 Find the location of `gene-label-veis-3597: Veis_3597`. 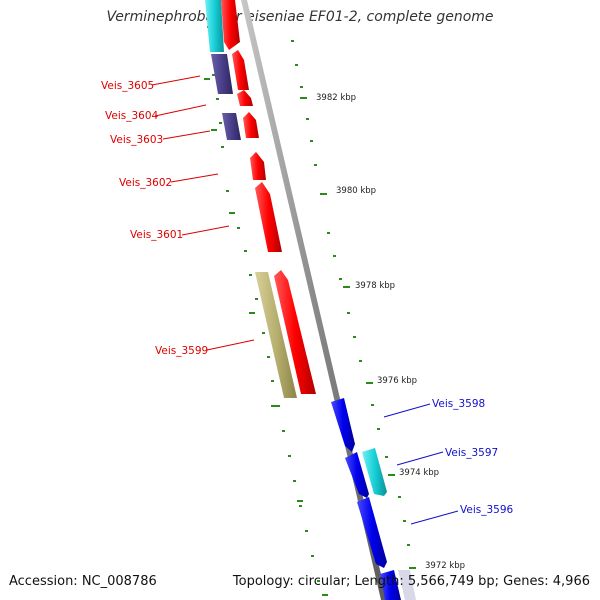

gene-label-veis-3597: Veis_3597 is located at coordinates (471, 453).